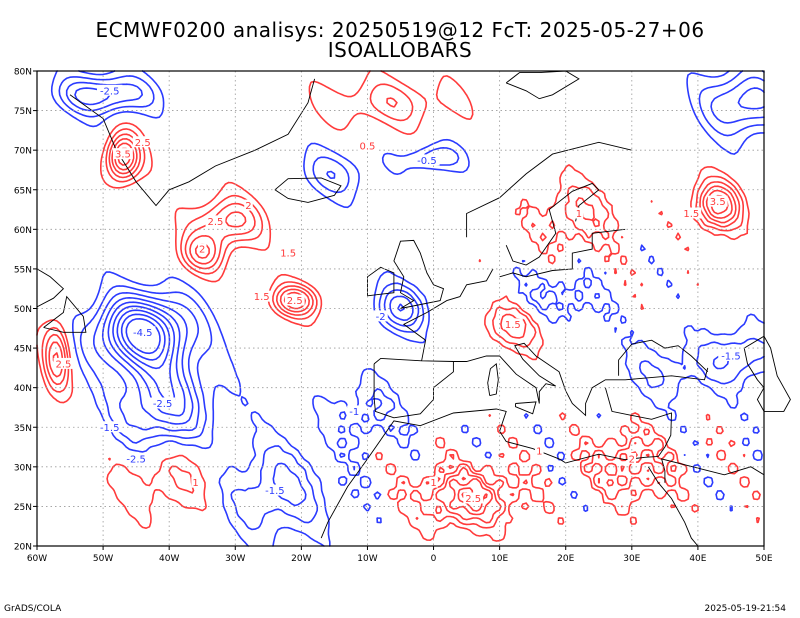 The image size is (800, 618). I want to click on longitude-axis: 60W 50W 40W 30W 20W 10W 0 10E 20E 30E 40E 50E, so click(400, 555).